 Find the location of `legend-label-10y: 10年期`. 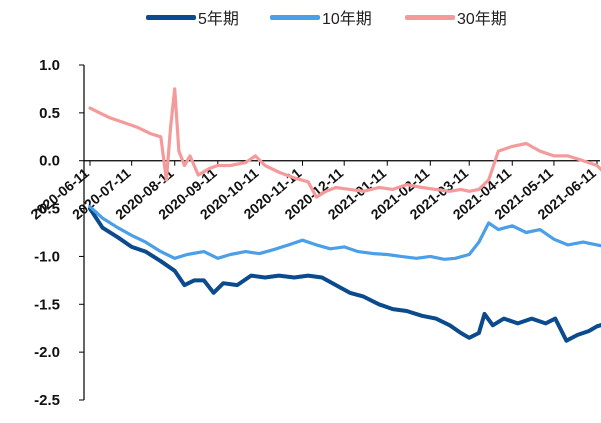

legend-label-10y: 10年期 is located at coordinates (347, 19).